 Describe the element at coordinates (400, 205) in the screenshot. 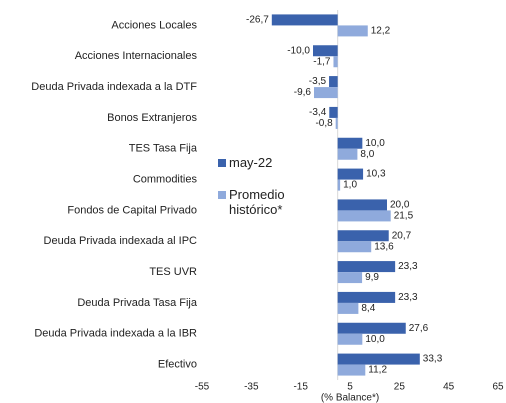

I see `data-label: 20,0` at that location.